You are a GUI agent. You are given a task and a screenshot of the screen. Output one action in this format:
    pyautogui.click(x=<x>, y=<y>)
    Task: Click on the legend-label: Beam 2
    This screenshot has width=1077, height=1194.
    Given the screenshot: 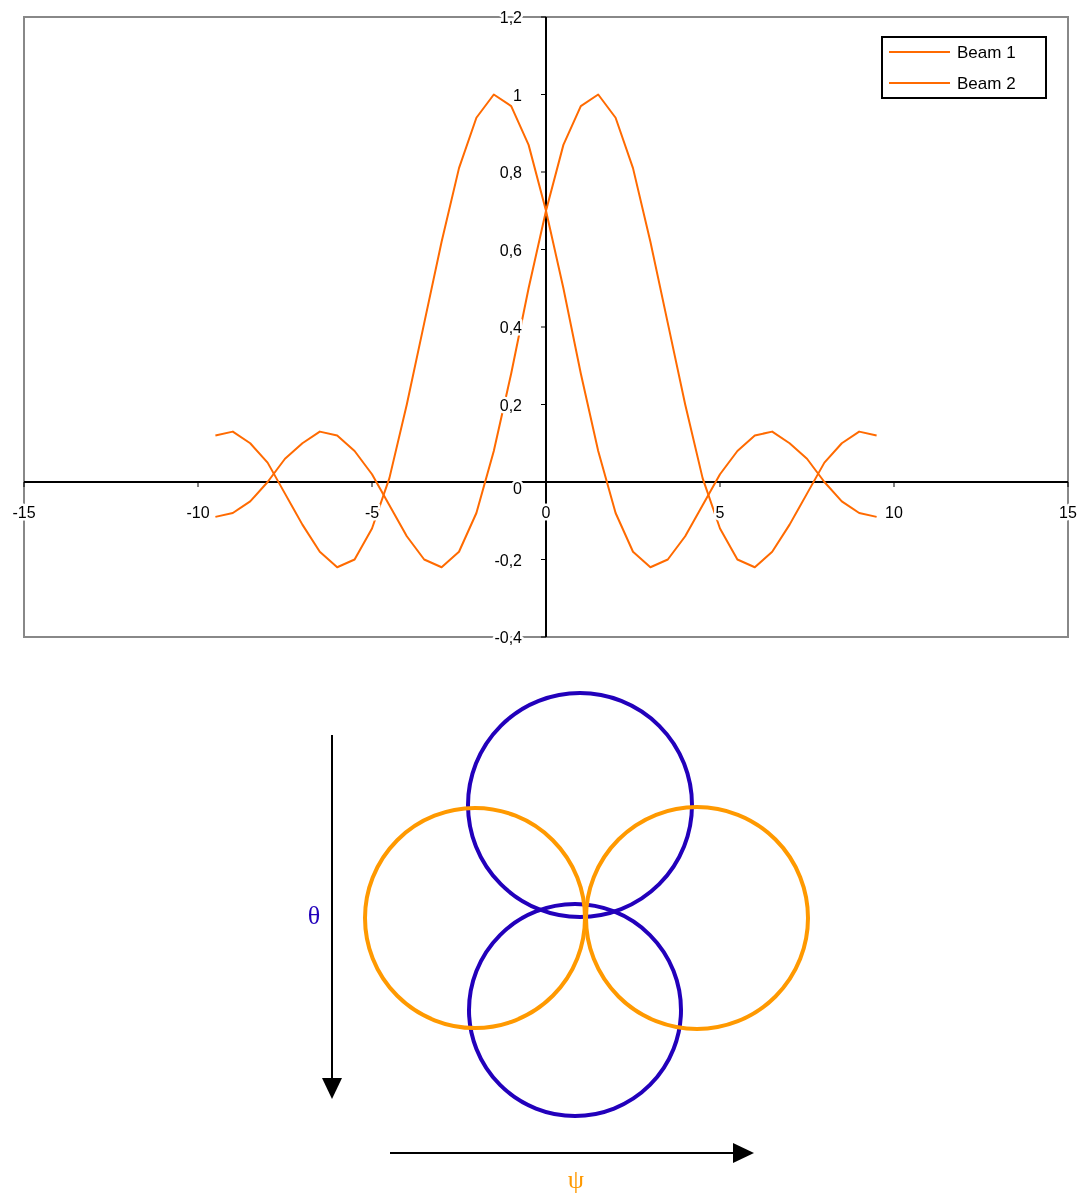 What is the action you would take?
    pyautogui.click(x=986, y=83)
    